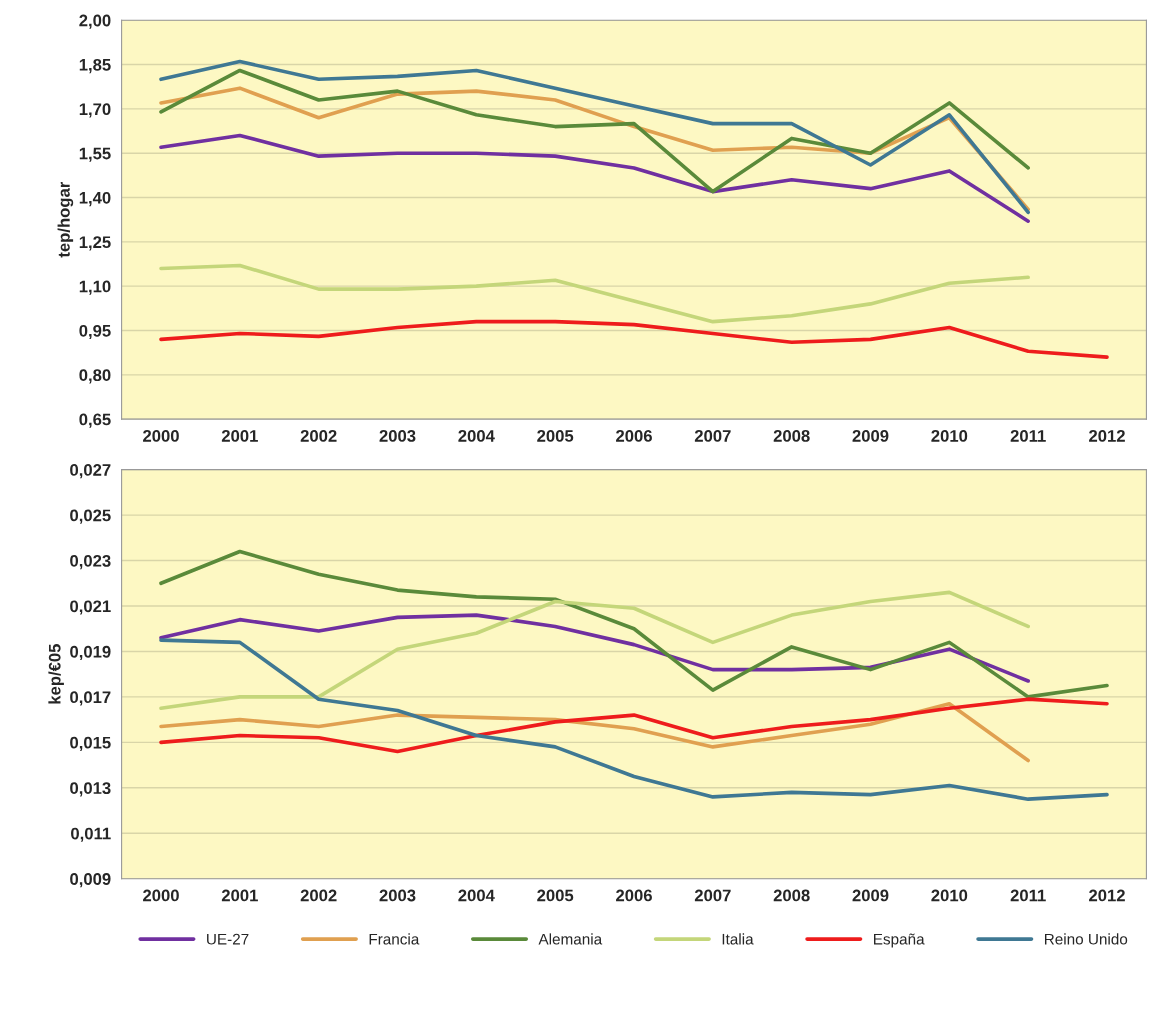 Image resolution: width=1158 pixels, height=1010 pixels. Describe the element at coordinates (90, 471) in the screenshot. I see `y-tick-label: 0,027` at that location.